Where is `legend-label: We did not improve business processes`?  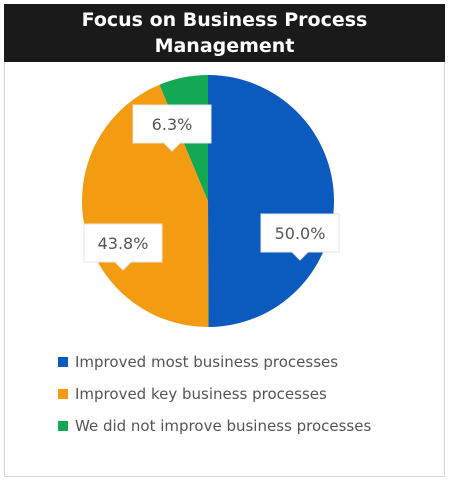 legend-label: We did not improve business processes is located at coordinates (223, 426).